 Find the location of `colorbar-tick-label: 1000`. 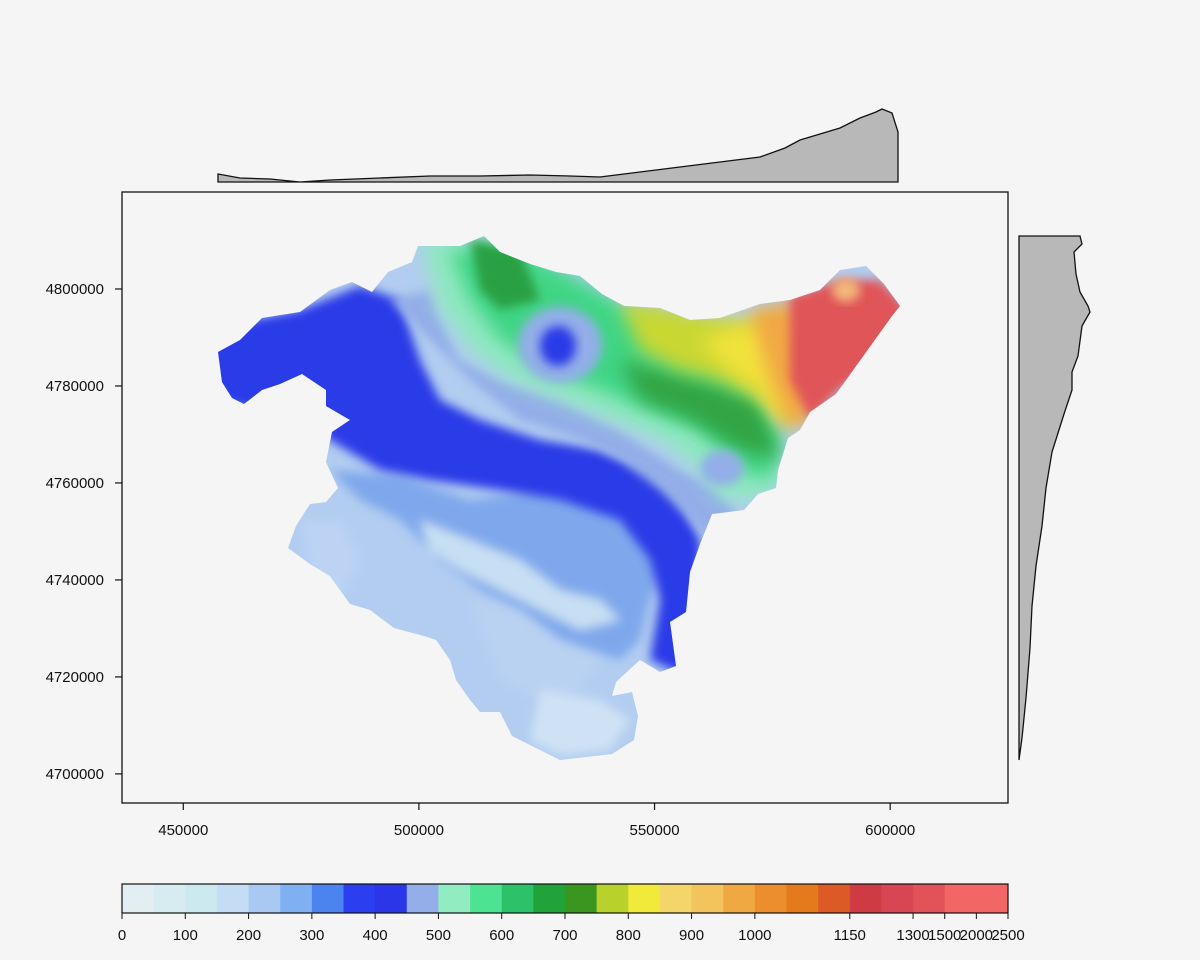

colorbar-tick-label: 1000 is located at coordinates (754, 935).